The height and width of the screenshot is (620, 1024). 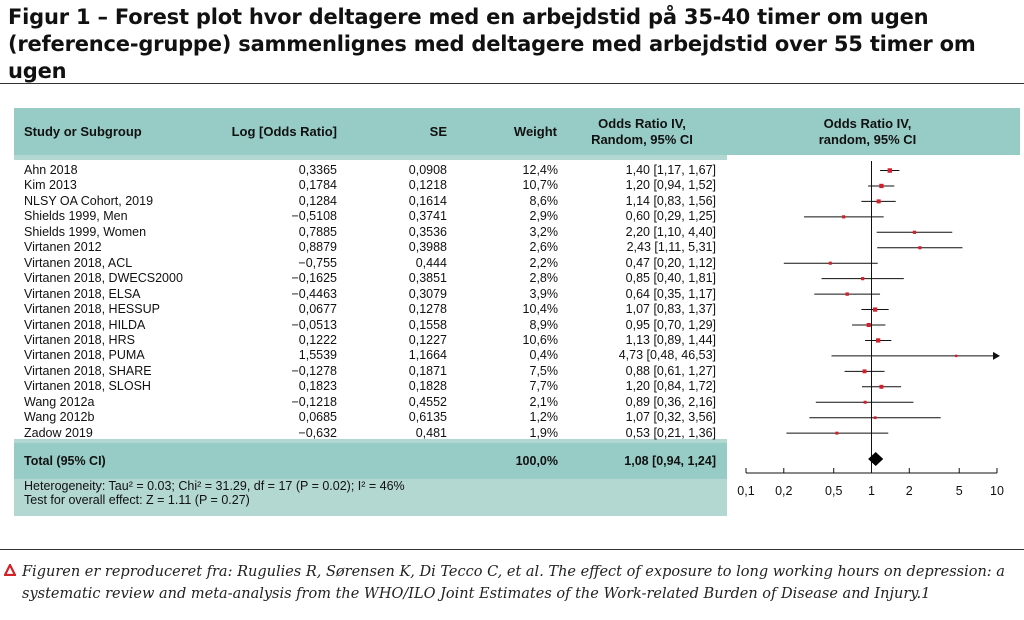 What do you see at coordinates (438, 131) in the screenshot?
I see `col-header-se: SE` at bounding box center [438, 131].